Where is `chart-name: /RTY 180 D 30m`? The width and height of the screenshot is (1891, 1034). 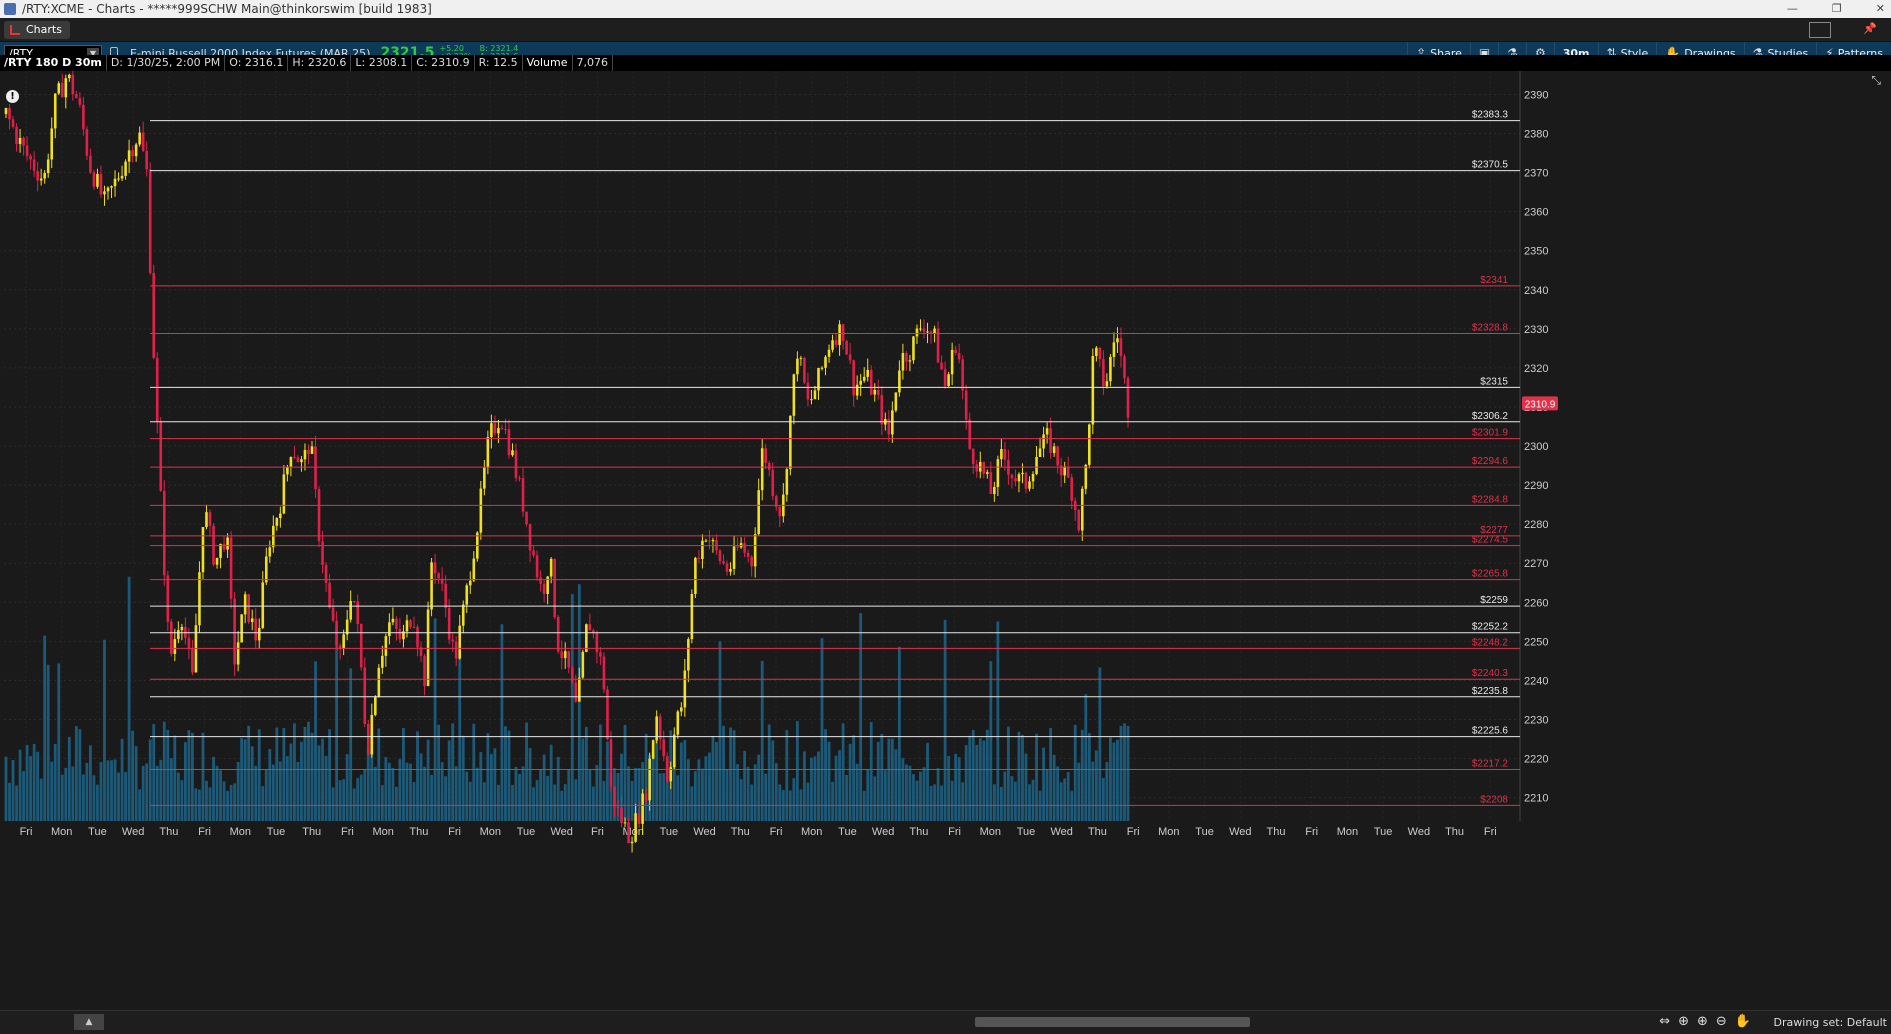 chart-name: /RTY 180 D 30m is located at coordinates (53, 63).